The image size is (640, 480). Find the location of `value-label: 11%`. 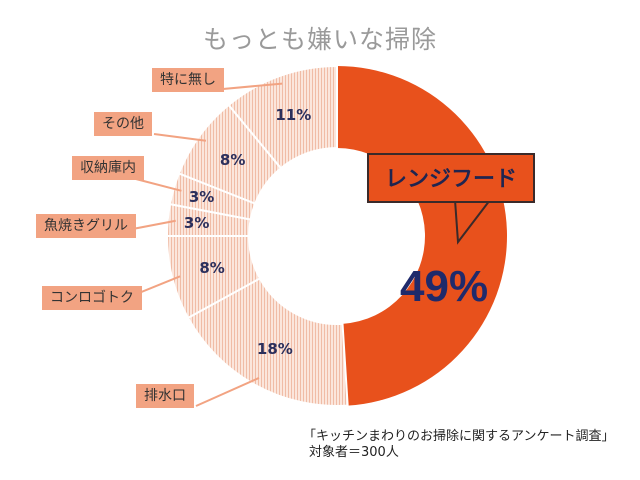

value-label: 11% is located at coordinates (293, 114).